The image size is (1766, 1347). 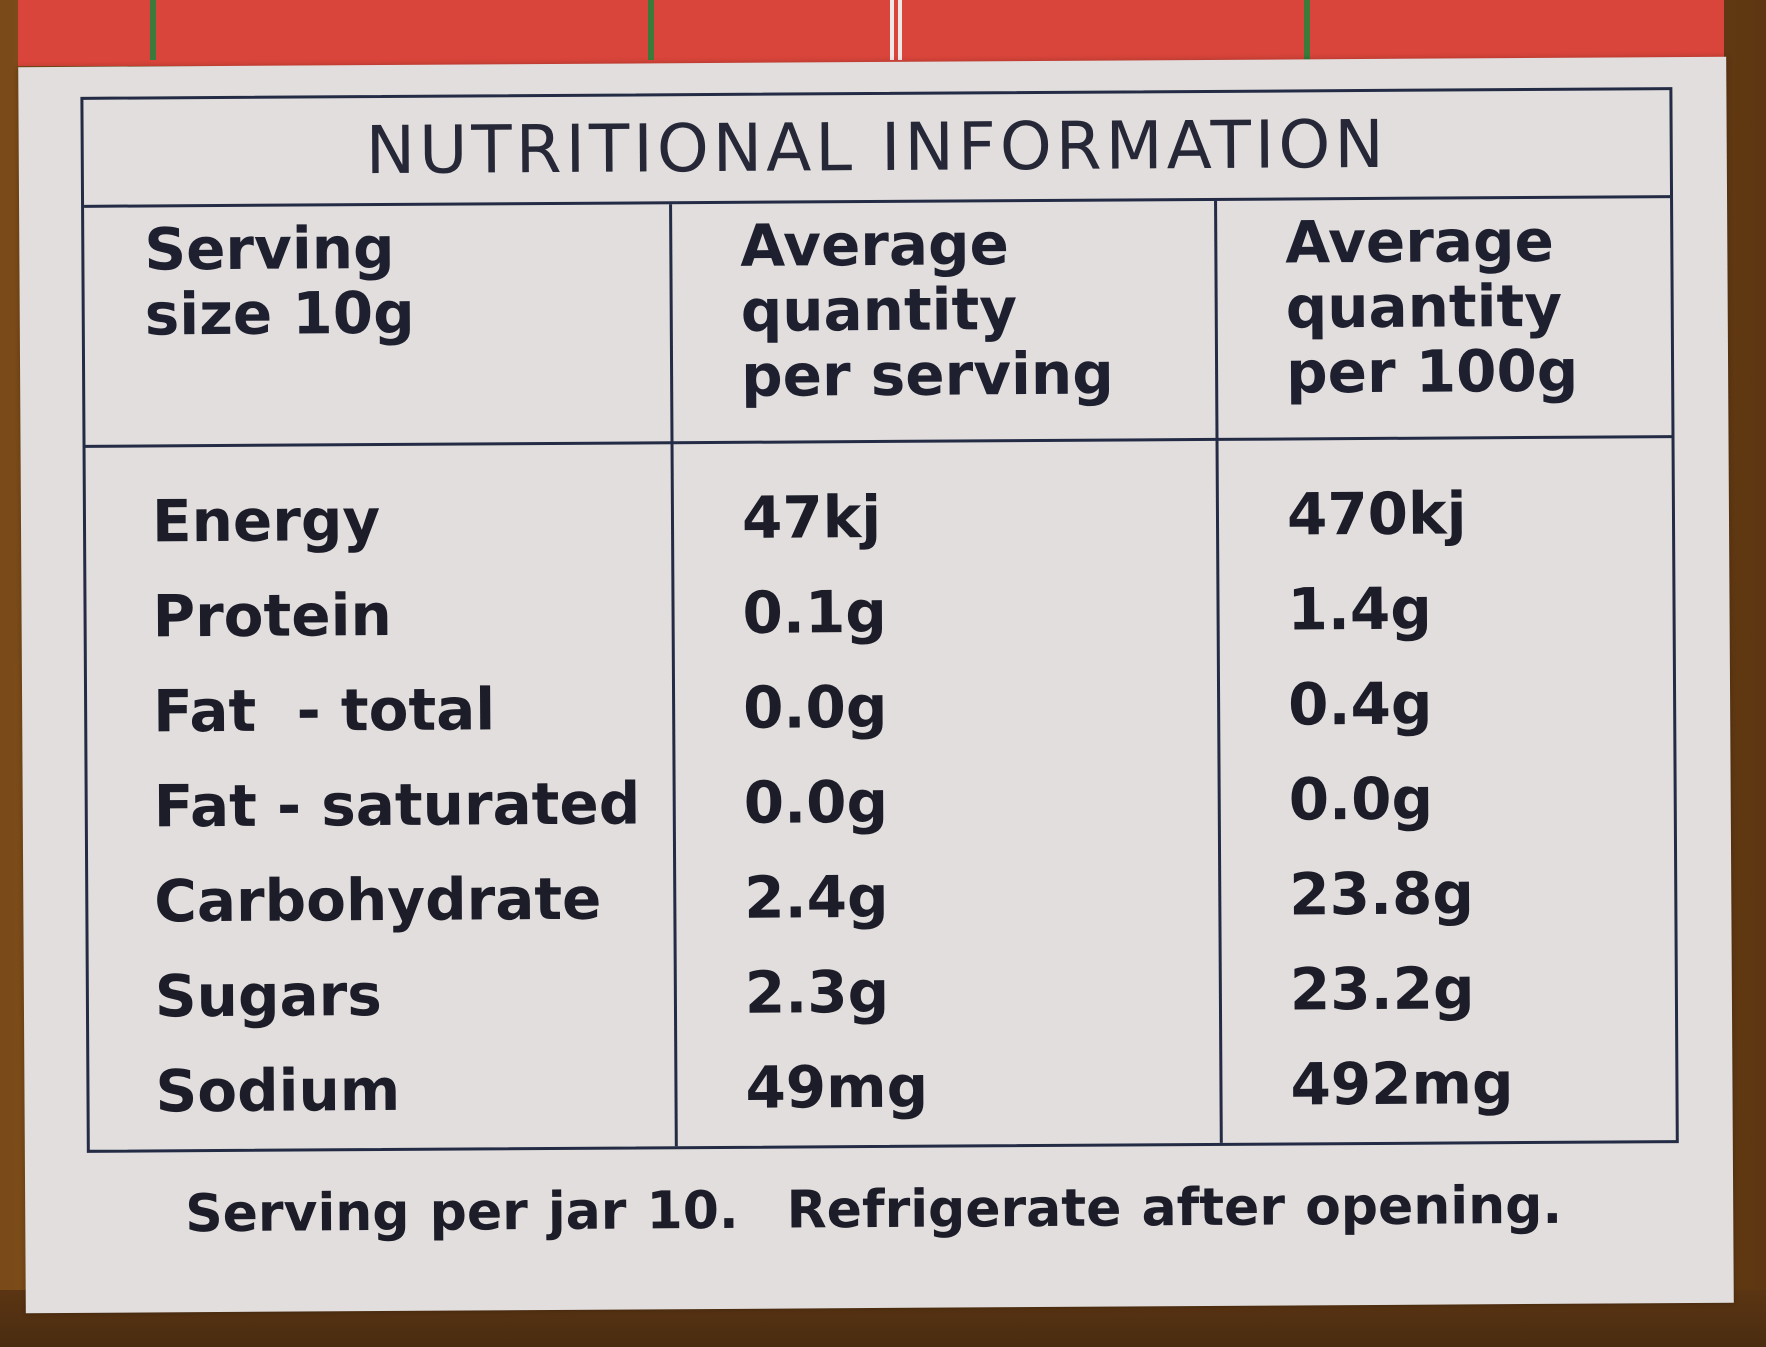 I want to click on header-line: per 100g, so click(x=1432, y=371).